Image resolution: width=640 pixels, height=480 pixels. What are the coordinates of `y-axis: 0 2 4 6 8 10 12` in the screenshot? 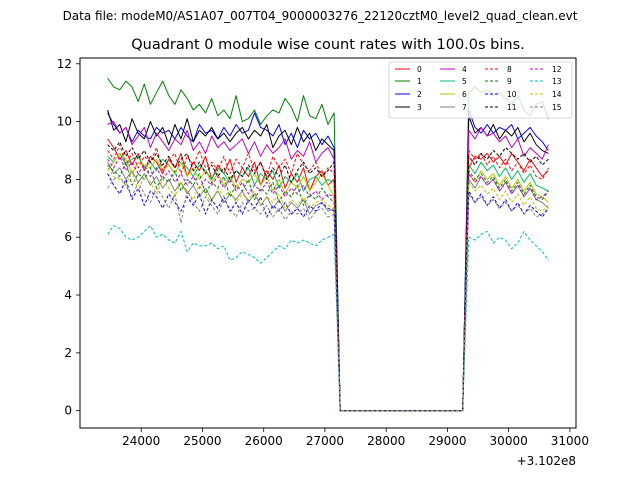 It's located at (68, 237).